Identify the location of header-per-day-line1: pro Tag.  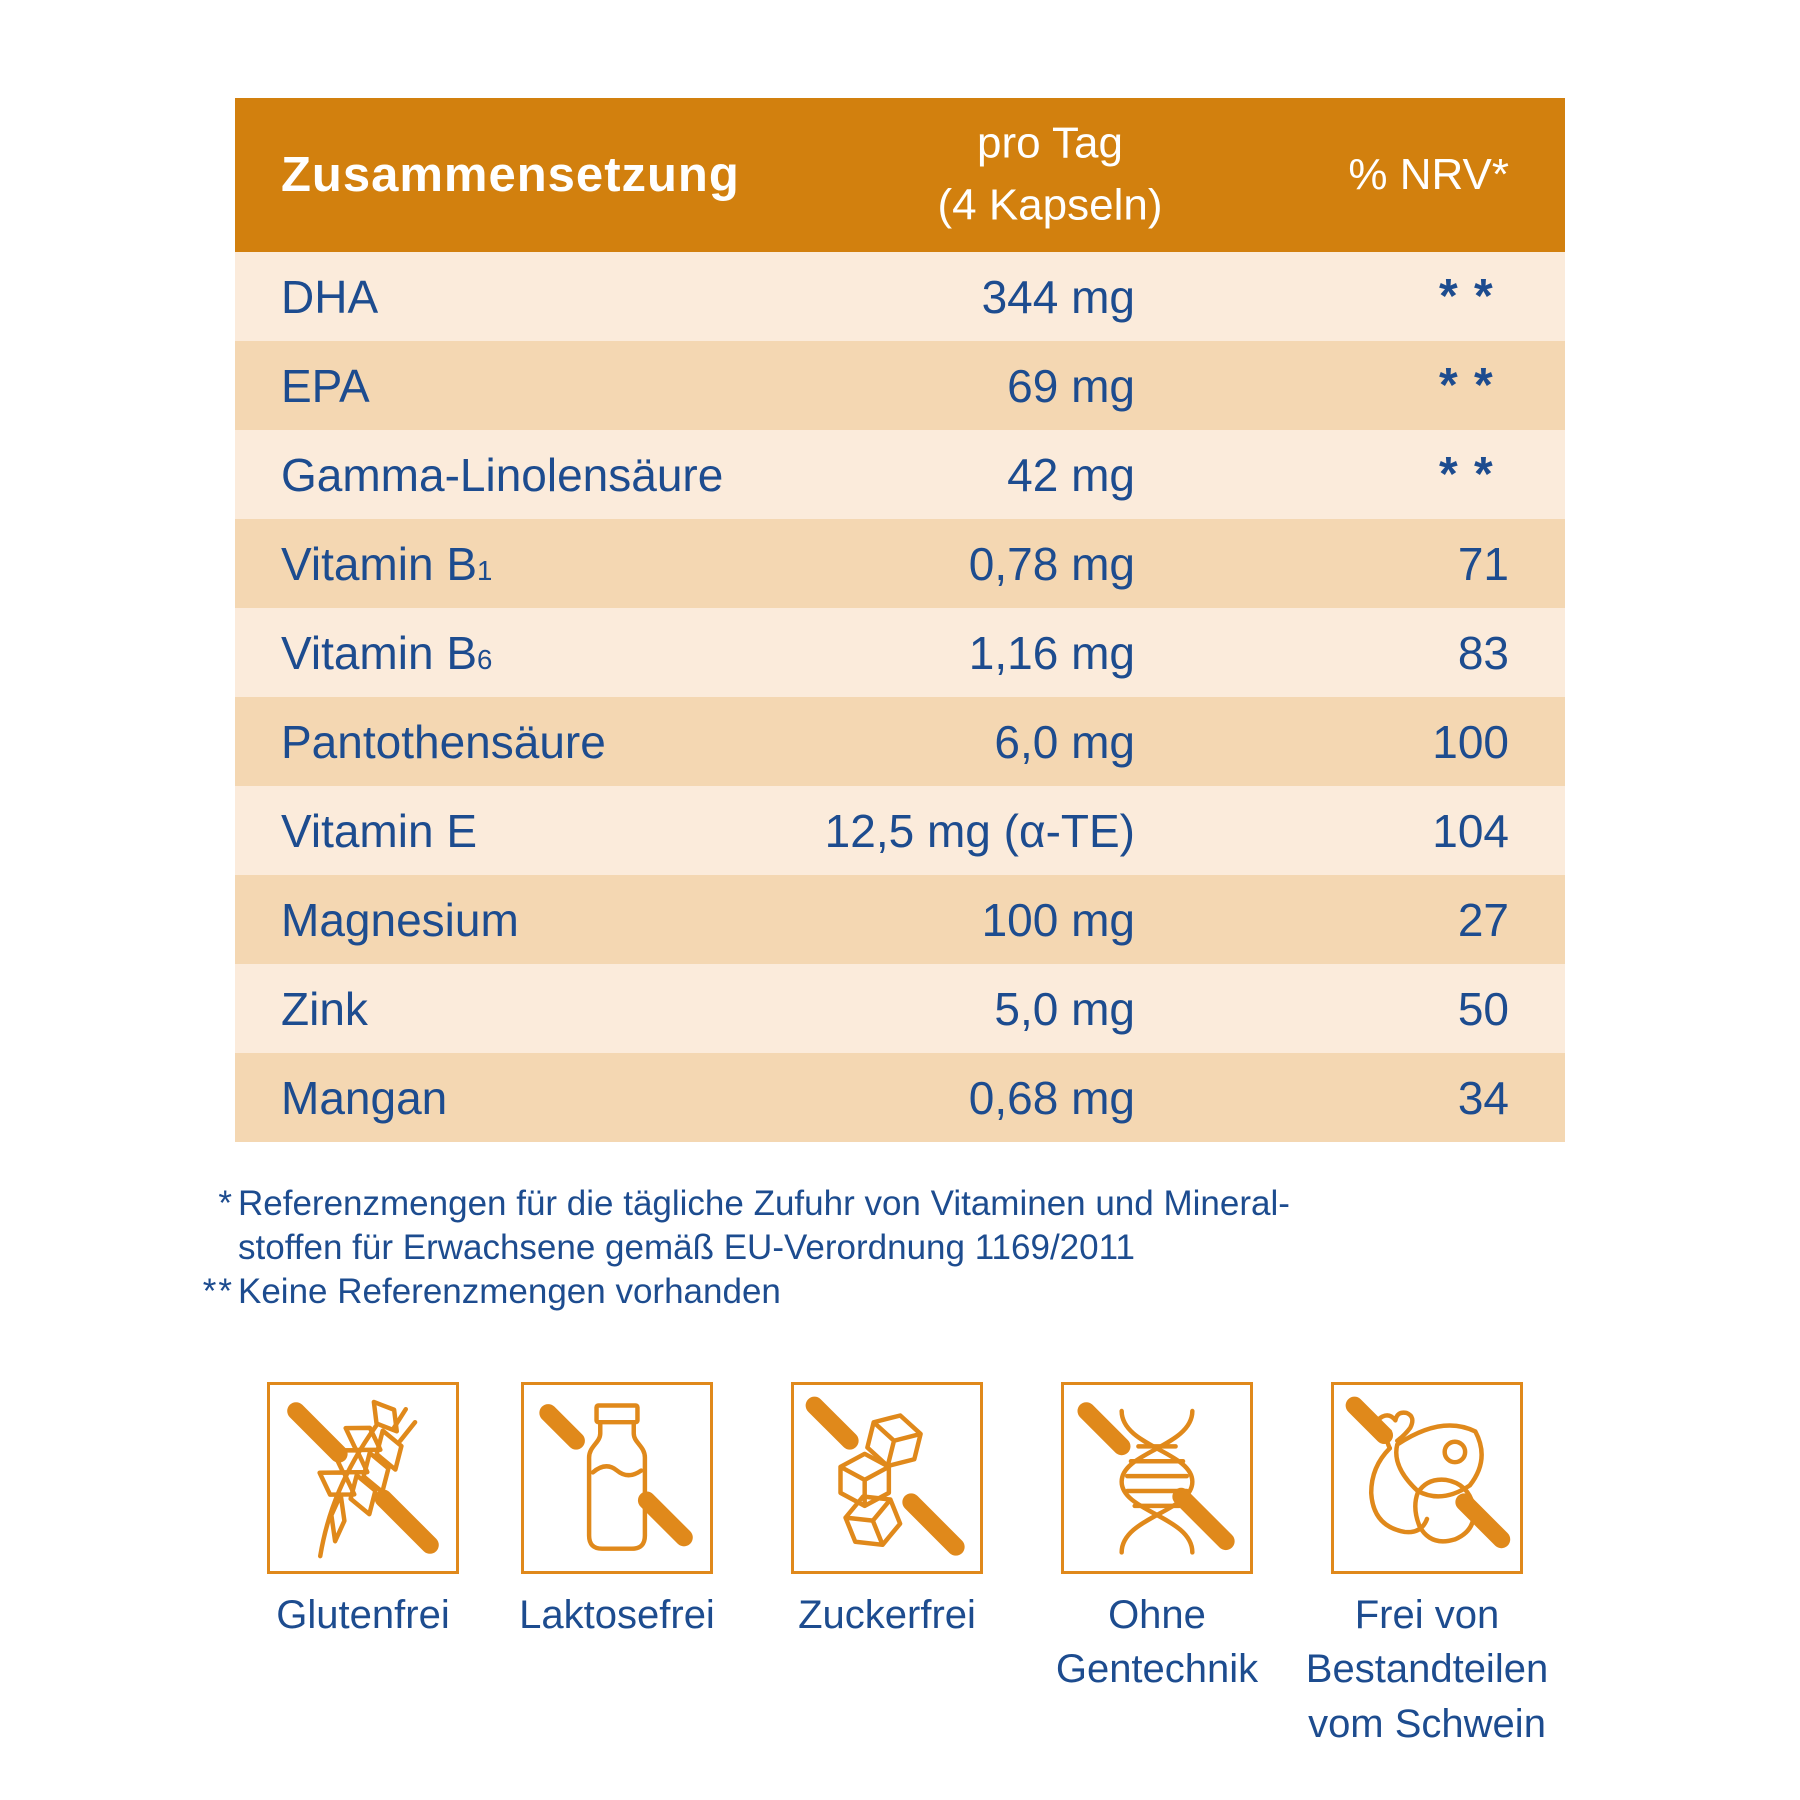
(1050, 143).